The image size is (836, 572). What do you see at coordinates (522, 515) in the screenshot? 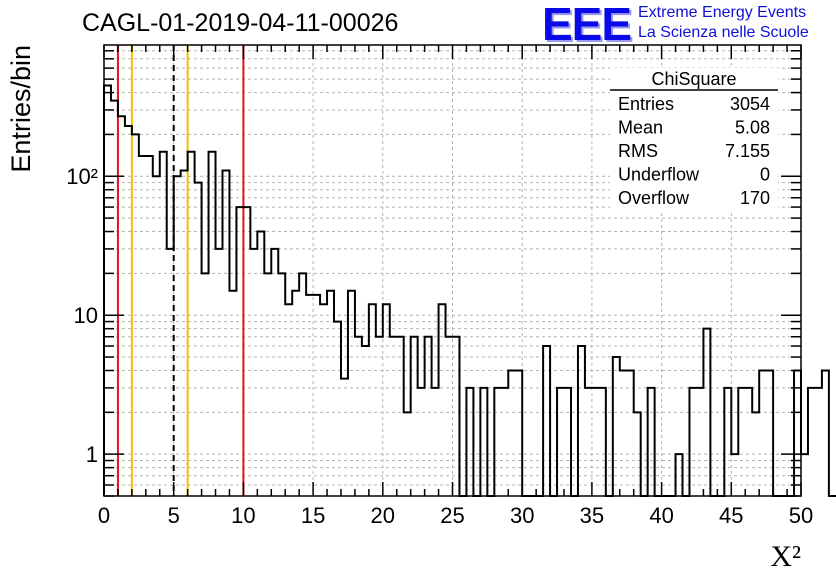
I see `x-tick-label: 30` at bounding box center [522, 515].